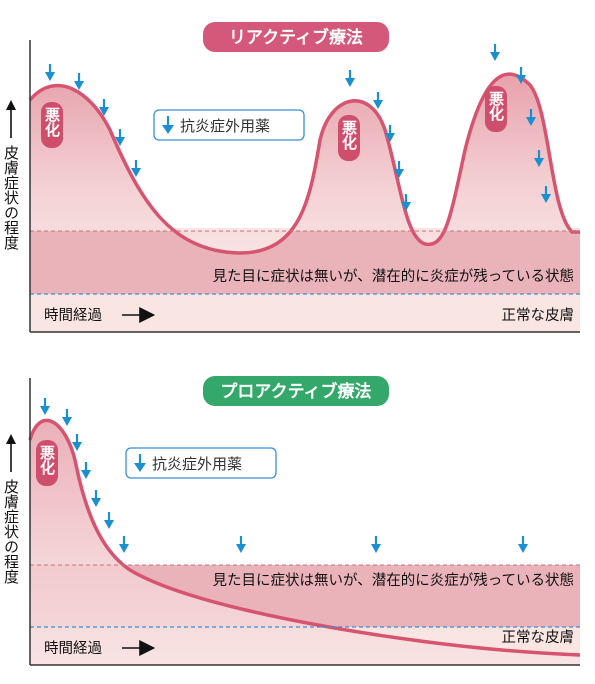 The image size is (595, 684). I want to click on reactive-ylabel: 皮膚症状の程度, so click(11, 197).